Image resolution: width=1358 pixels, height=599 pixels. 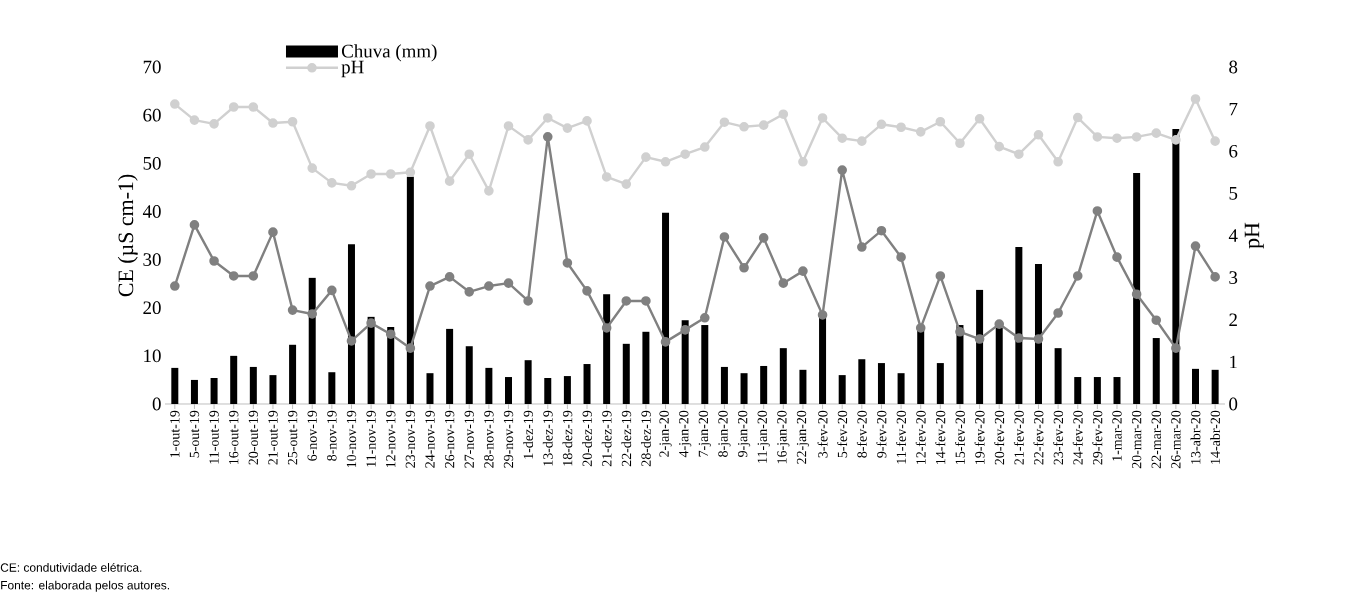 I want to click on x-tick-label: 10-nov-19, so click(x=351, y=439).